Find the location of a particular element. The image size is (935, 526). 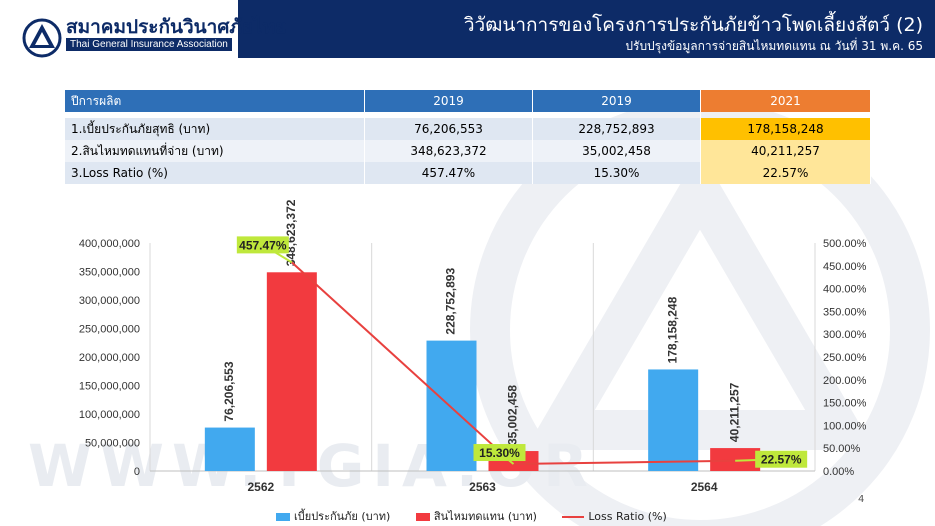

org-name-en: Thai General Insurance Association is located at coordinates (149, 44).